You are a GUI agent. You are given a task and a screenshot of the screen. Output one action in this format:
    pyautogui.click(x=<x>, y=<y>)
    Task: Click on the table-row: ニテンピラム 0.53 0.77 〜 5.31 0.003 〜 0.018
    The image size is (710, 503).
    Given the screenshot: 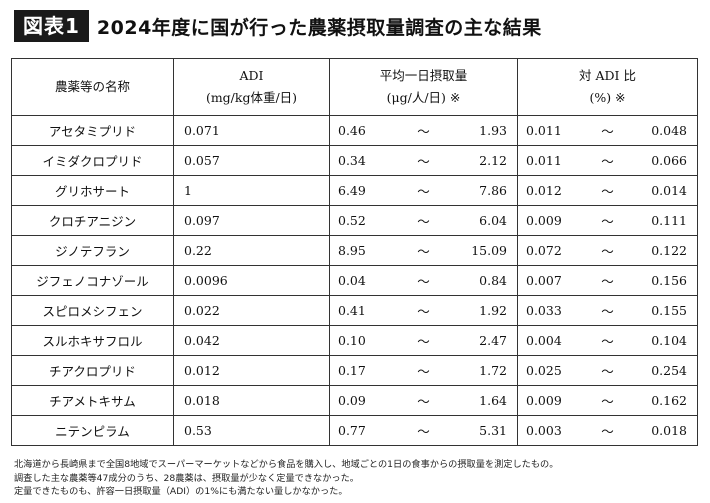 What is the action you would take?
    pyautogui.click(x=354, y=430)
    